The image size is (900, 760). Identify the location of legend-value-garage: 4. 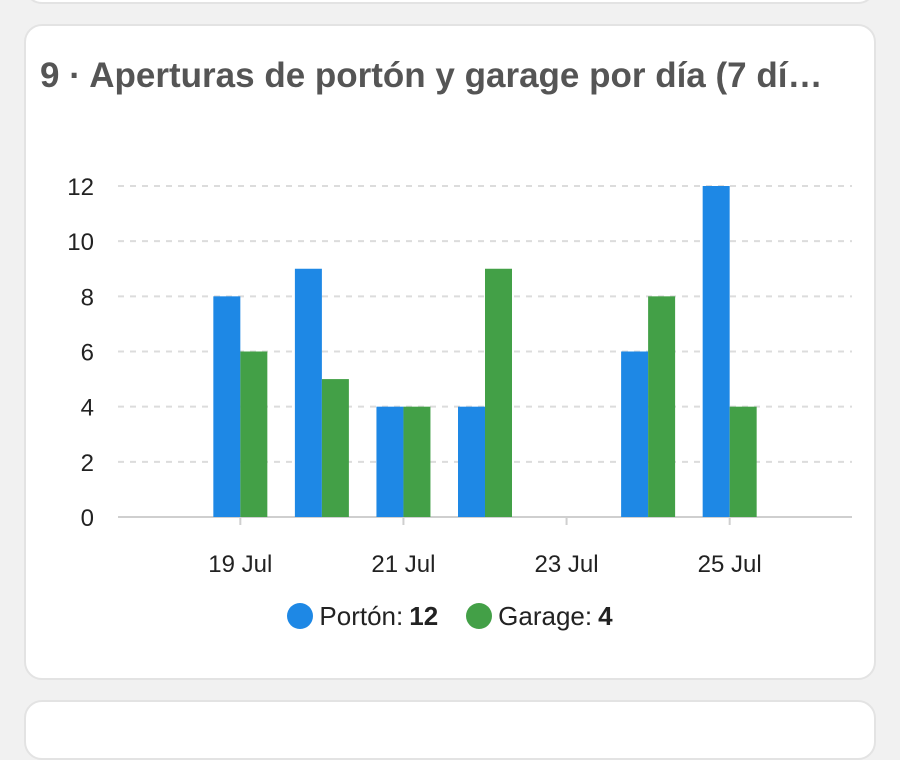
(605, 615).